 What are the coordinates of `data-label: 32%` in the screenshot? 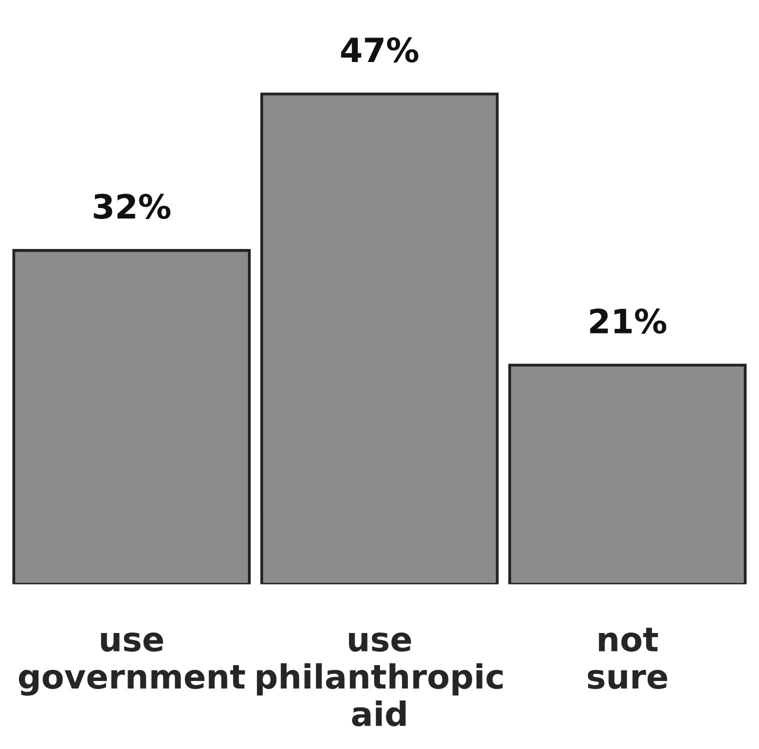 It's located at (132, 206).